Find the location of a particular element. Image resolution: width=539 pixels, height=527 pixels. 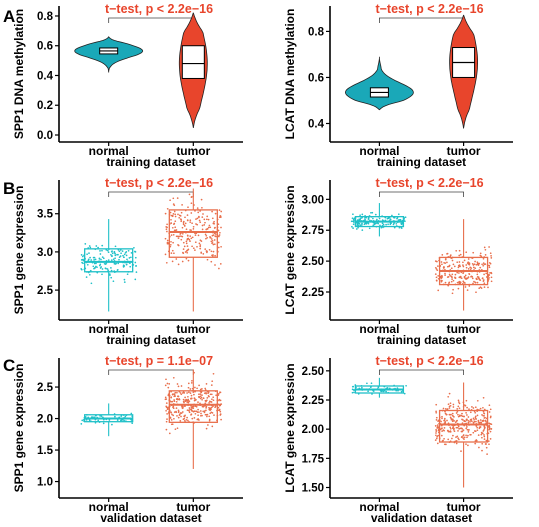

y-axis-title: SPP1 DNA methylation is located at coordinates (19, 74).